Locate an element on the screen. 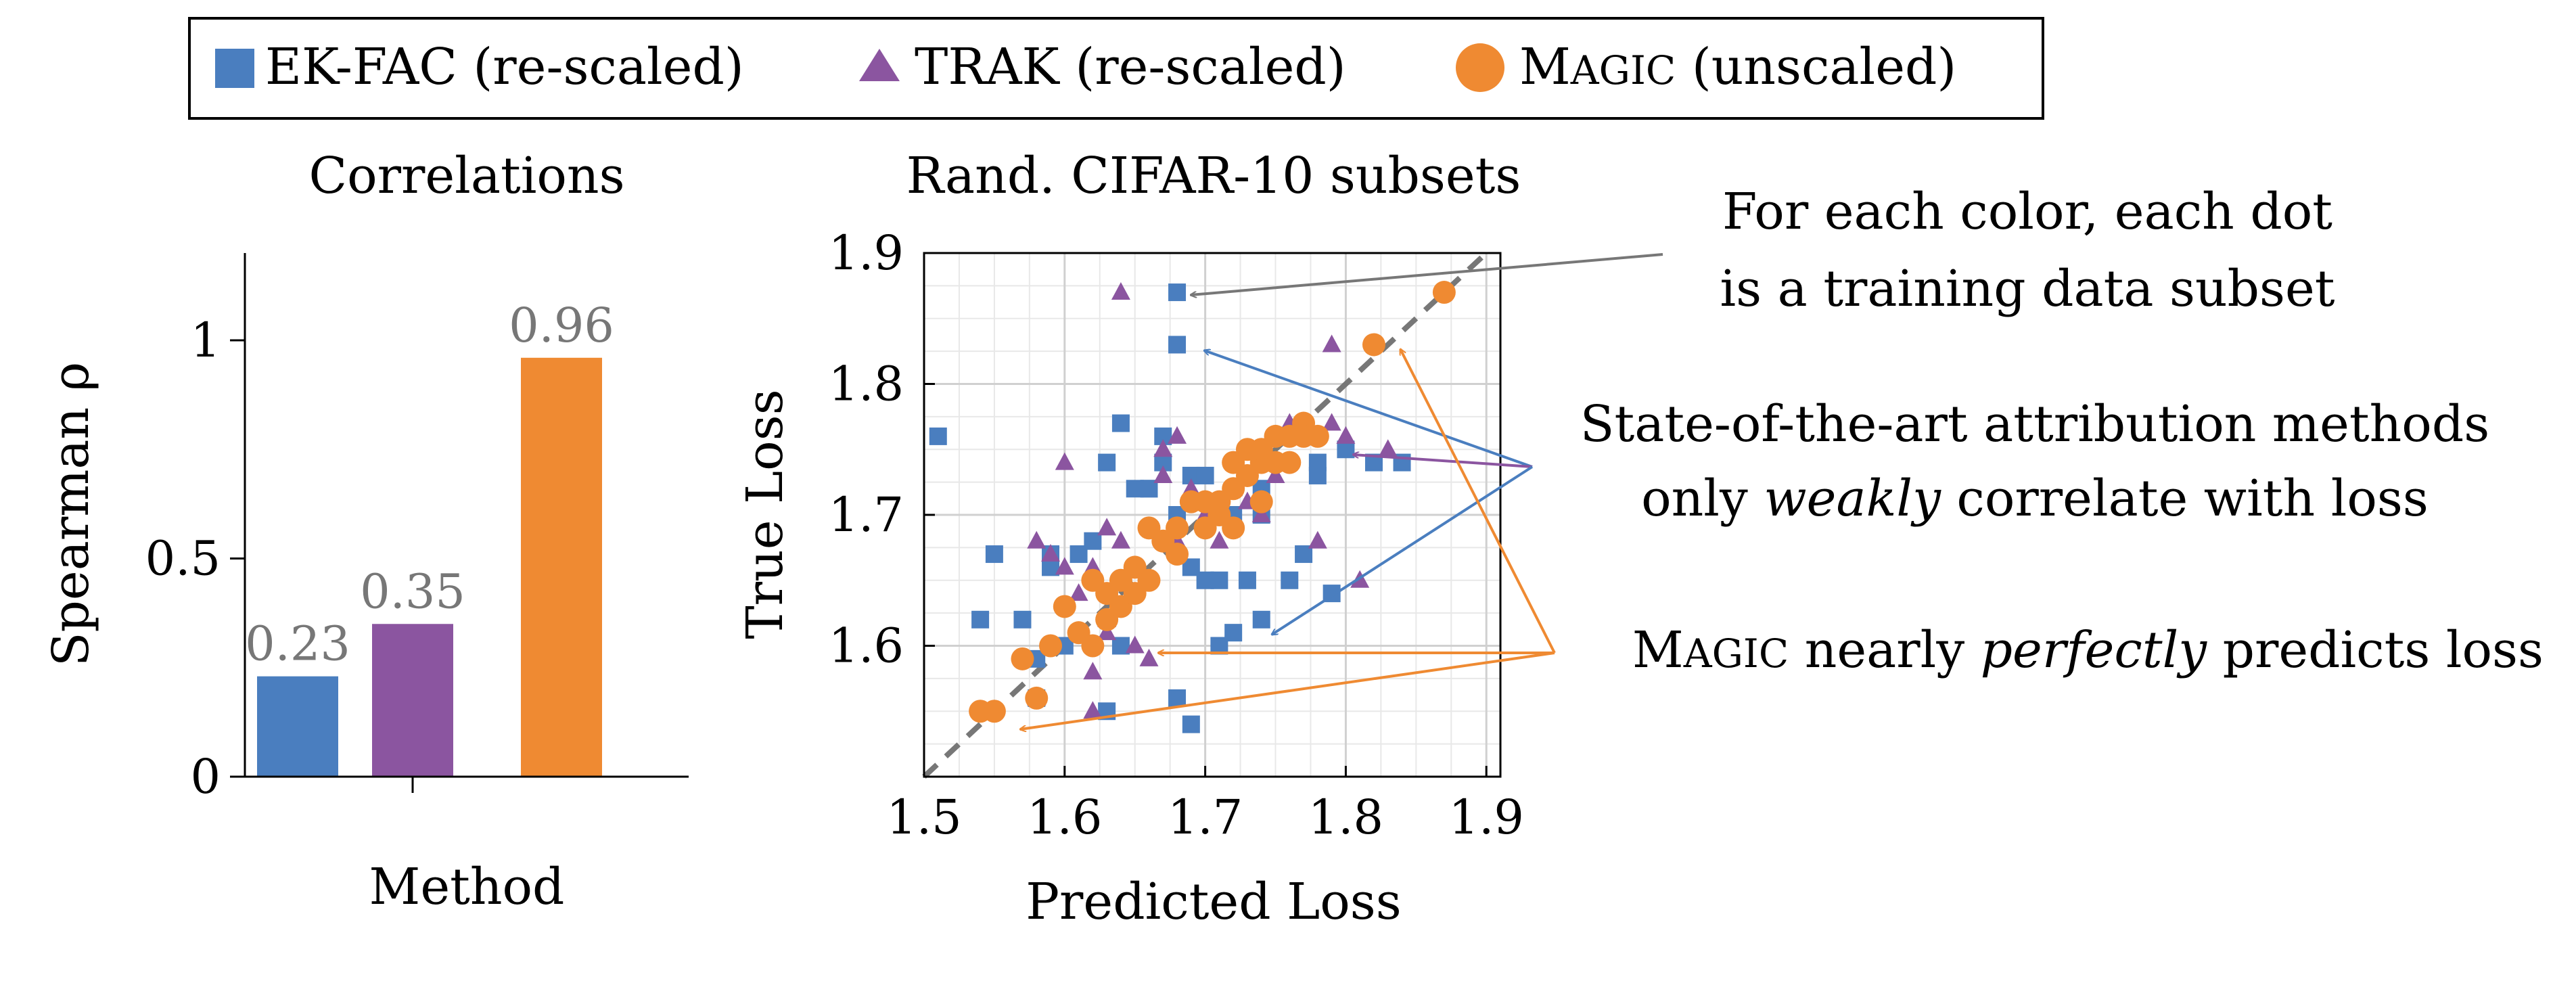  scatter-x-tick-label: 1.8 is located at coordinates (1345, 817).